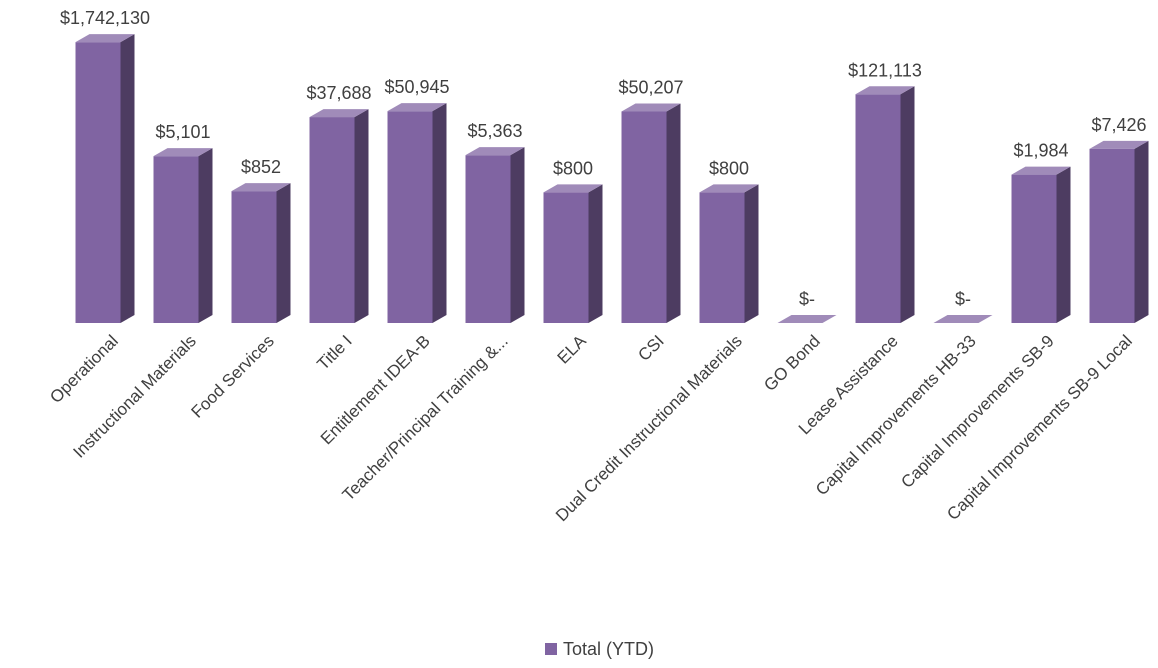 The image size is (1158, 668). What do you see at coordinates (494, 131) in the screenshot?
I see `data-label: $5,363` at bounding box center [494, 131].